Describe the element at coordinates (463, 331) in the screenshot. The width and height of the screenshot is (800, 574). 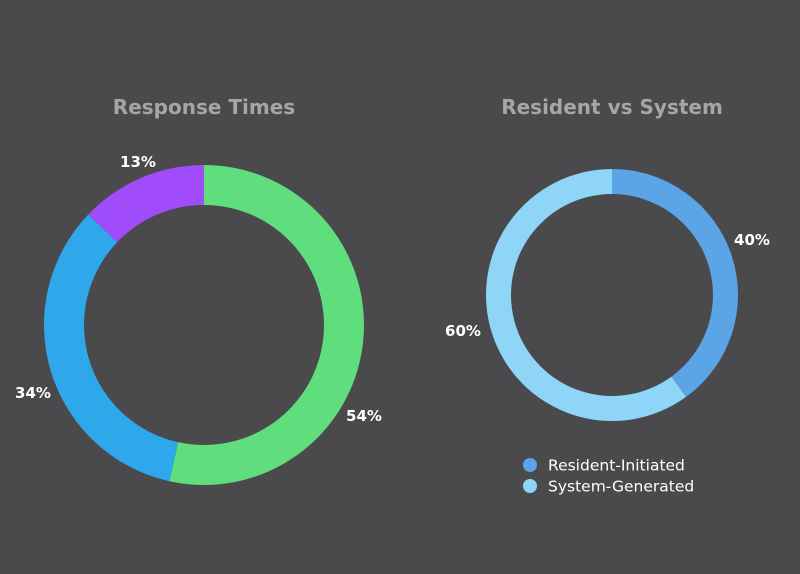
I see `resident-vs-system-slice-label-2: 60%` at that location.